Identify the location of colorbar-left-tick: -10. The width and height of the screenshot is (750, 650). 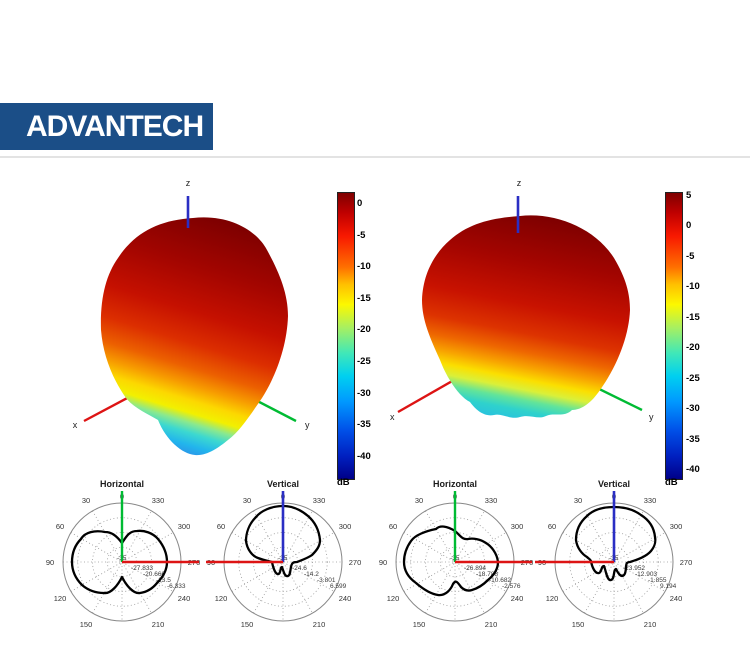
(364, 266).